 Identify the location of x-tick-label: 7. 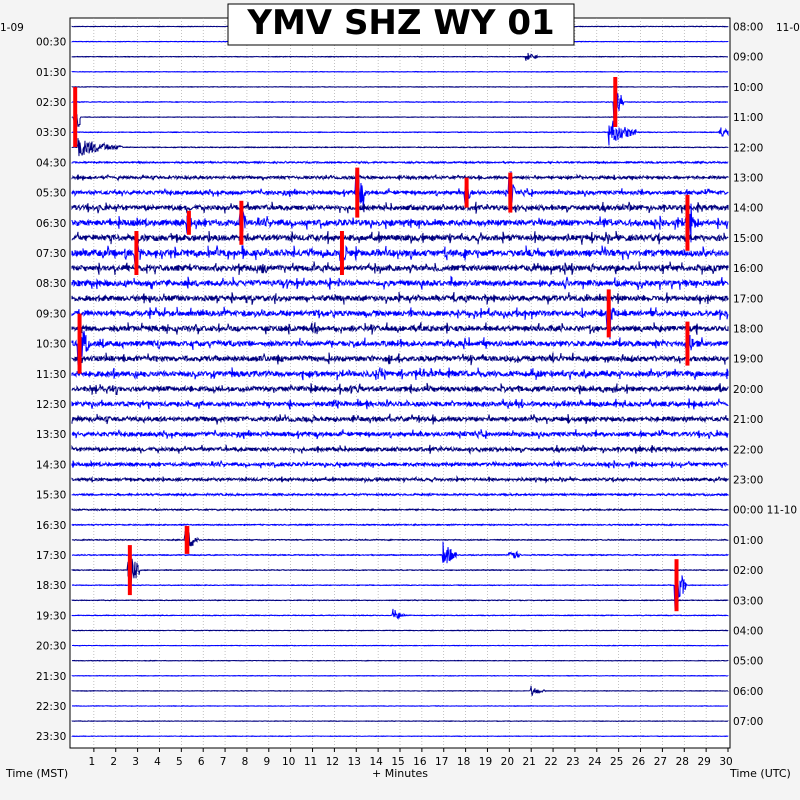
(223, 762).